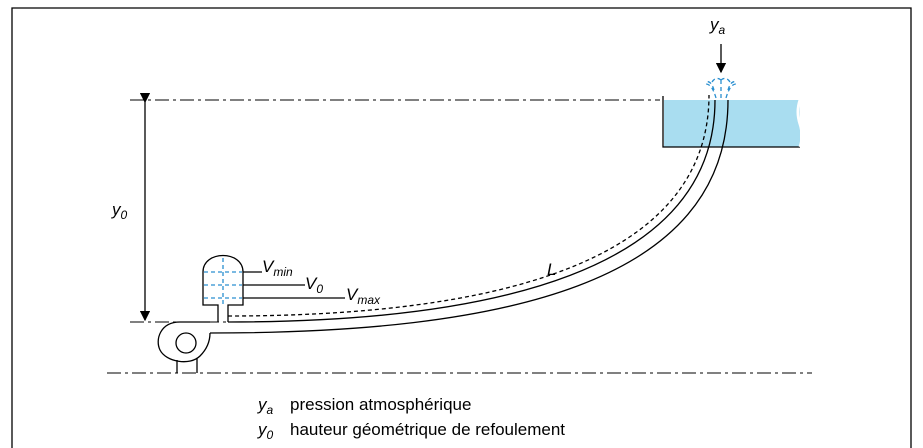  I want to click on pump-feet, so click(187, 365).